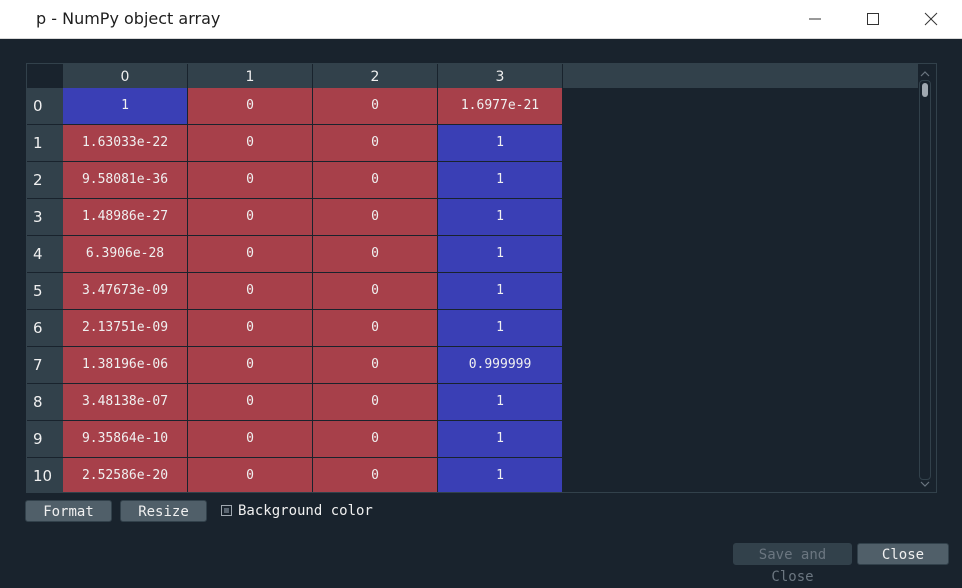  I want to click on column-header-1: 1, so click(250, 76).